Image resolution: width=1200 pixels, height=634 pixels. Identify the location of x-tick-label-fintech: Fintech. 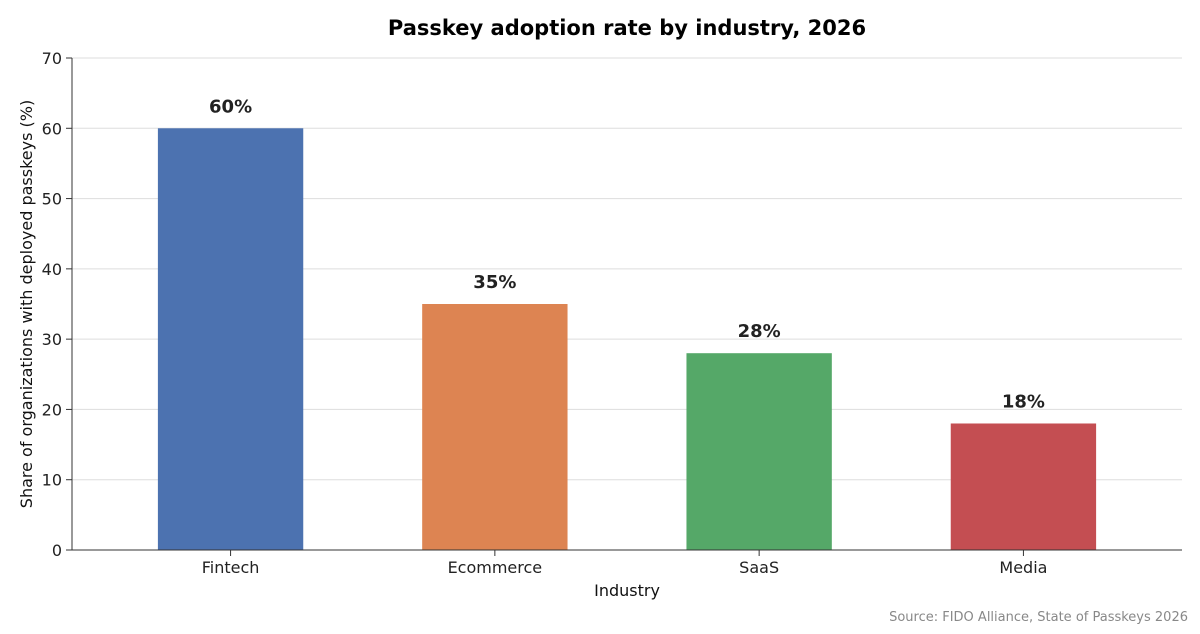
(231, 567).